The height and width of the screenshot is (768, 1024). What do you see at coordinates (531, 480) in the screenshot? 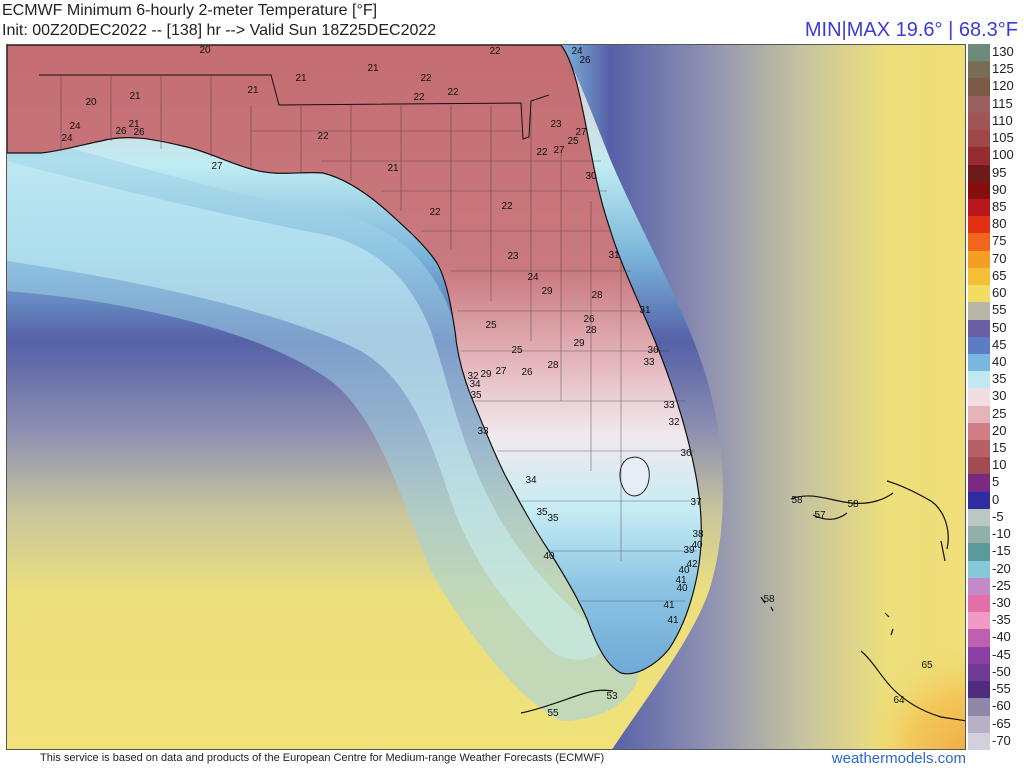
I see `temperature-label: 34` at bounding box center [531, 480].